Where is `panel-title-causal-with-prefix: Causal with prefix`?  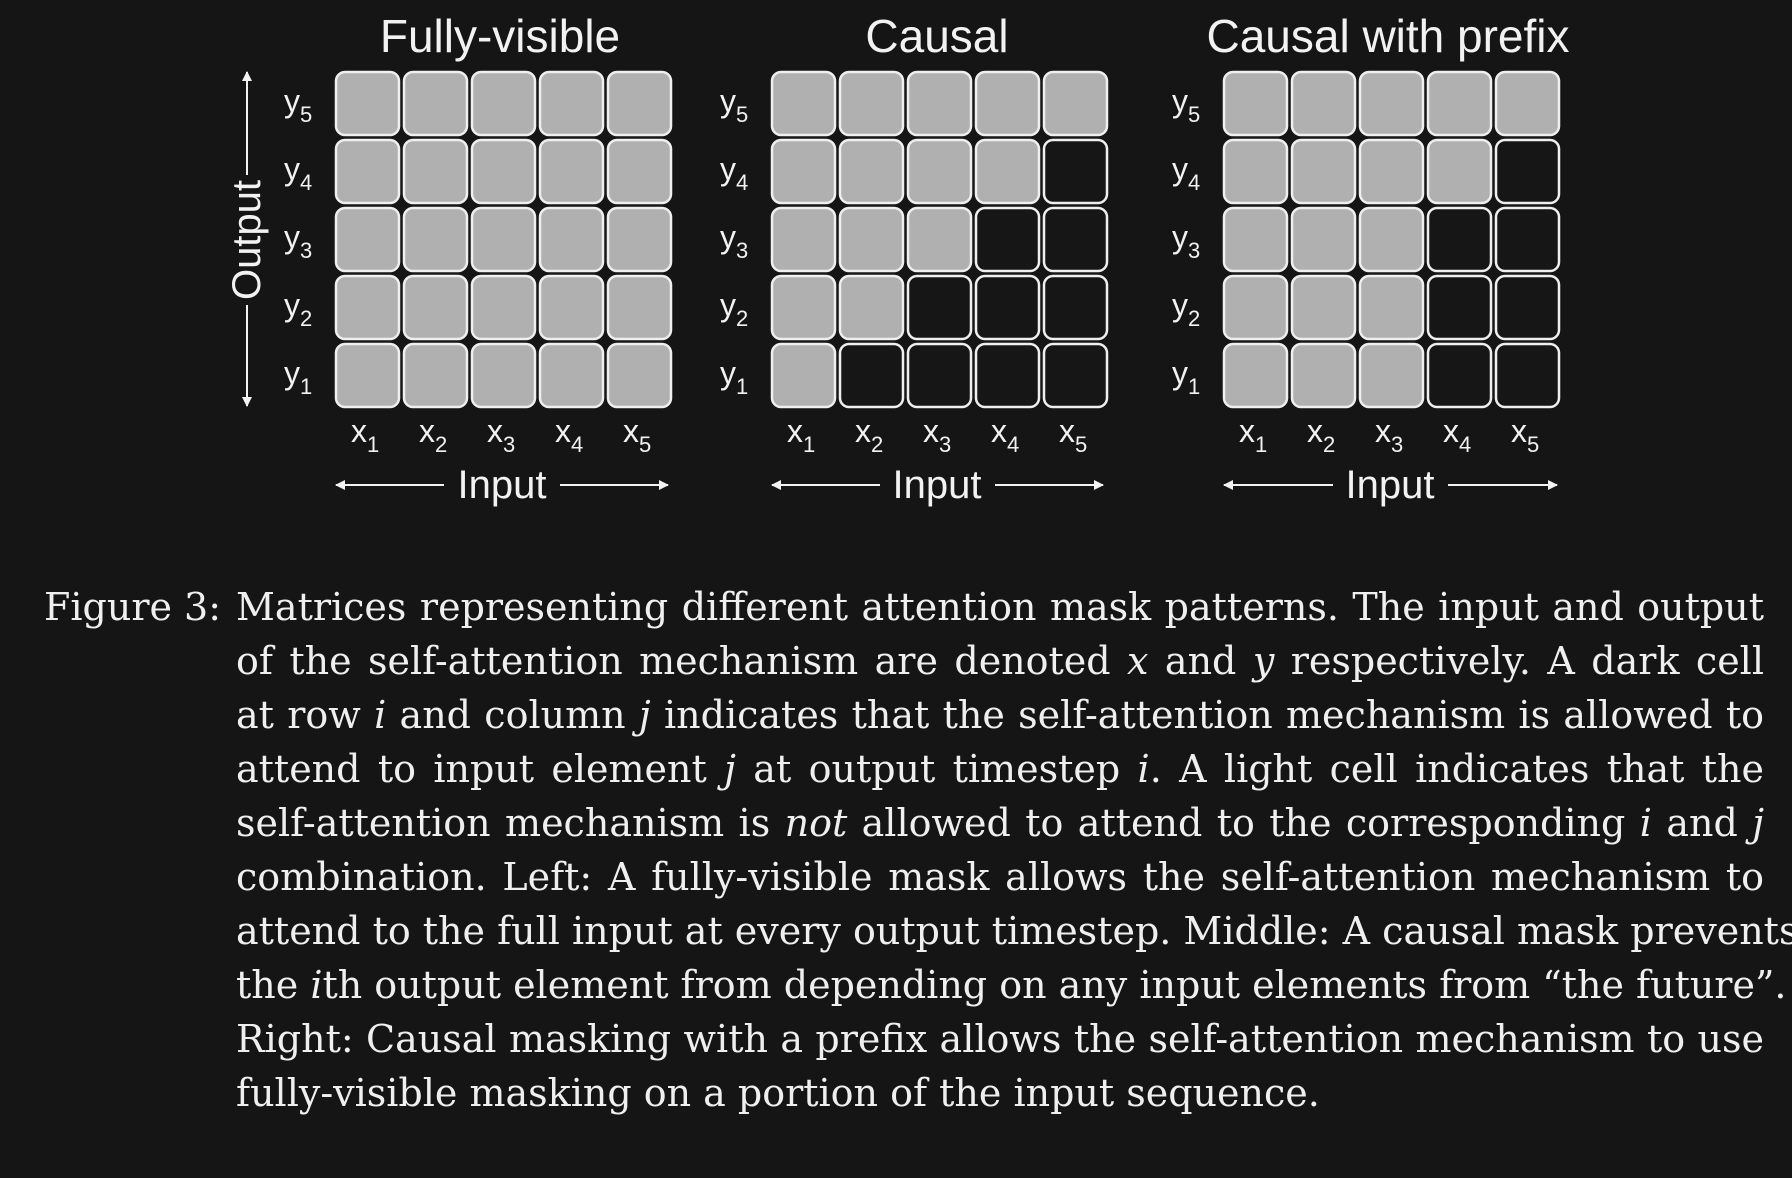 panel-title-causal-with-prefix: Causal with prefix is located at coordinates (1387, 36).